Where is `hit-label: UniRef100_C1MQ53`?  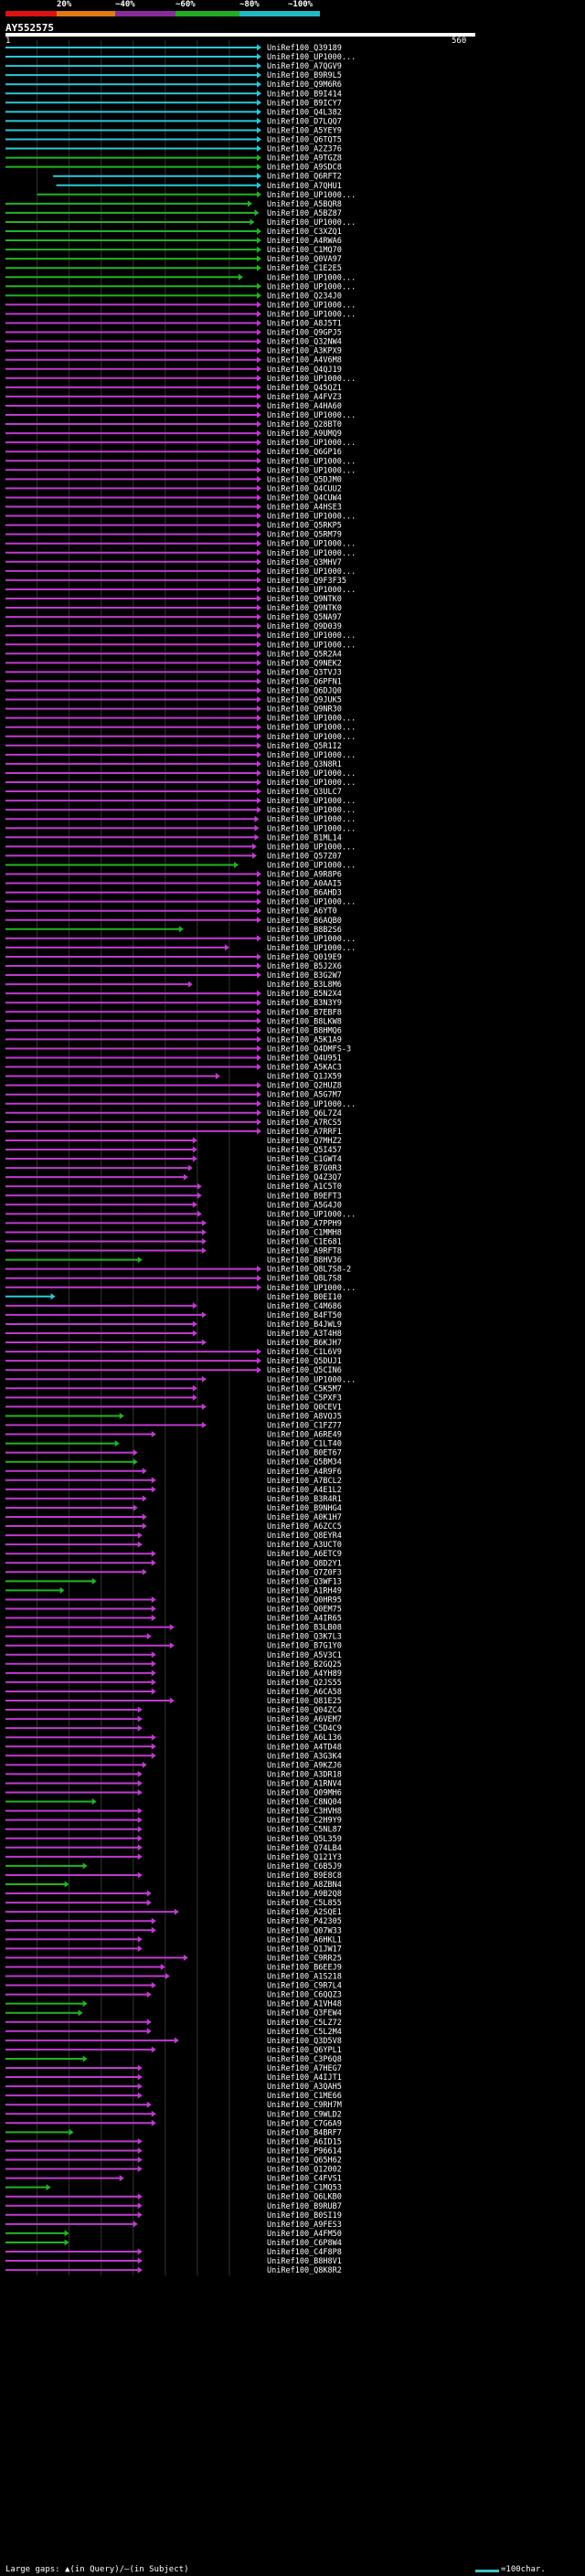 hit-label: UniRef100_C1MQ53 is located at coordinates (304, 2188).